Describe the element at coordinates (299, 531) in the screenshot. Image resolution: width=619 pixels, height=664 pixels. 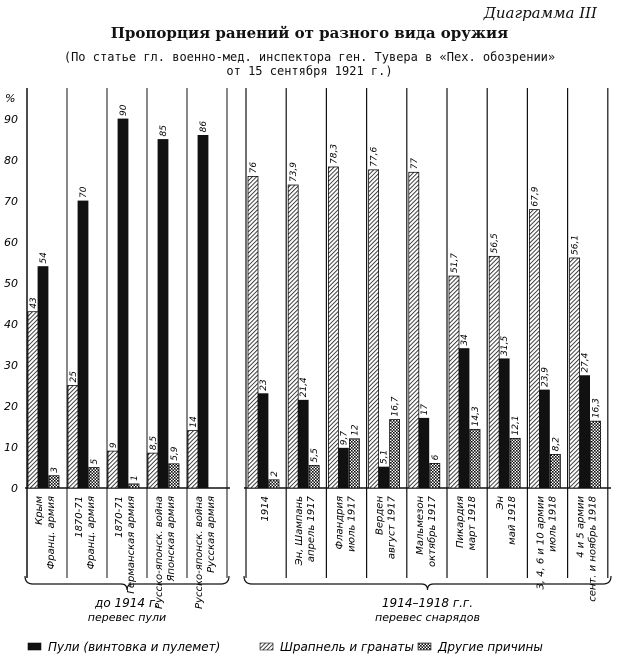
I see `category-label: Эн, Шампань` at that location.